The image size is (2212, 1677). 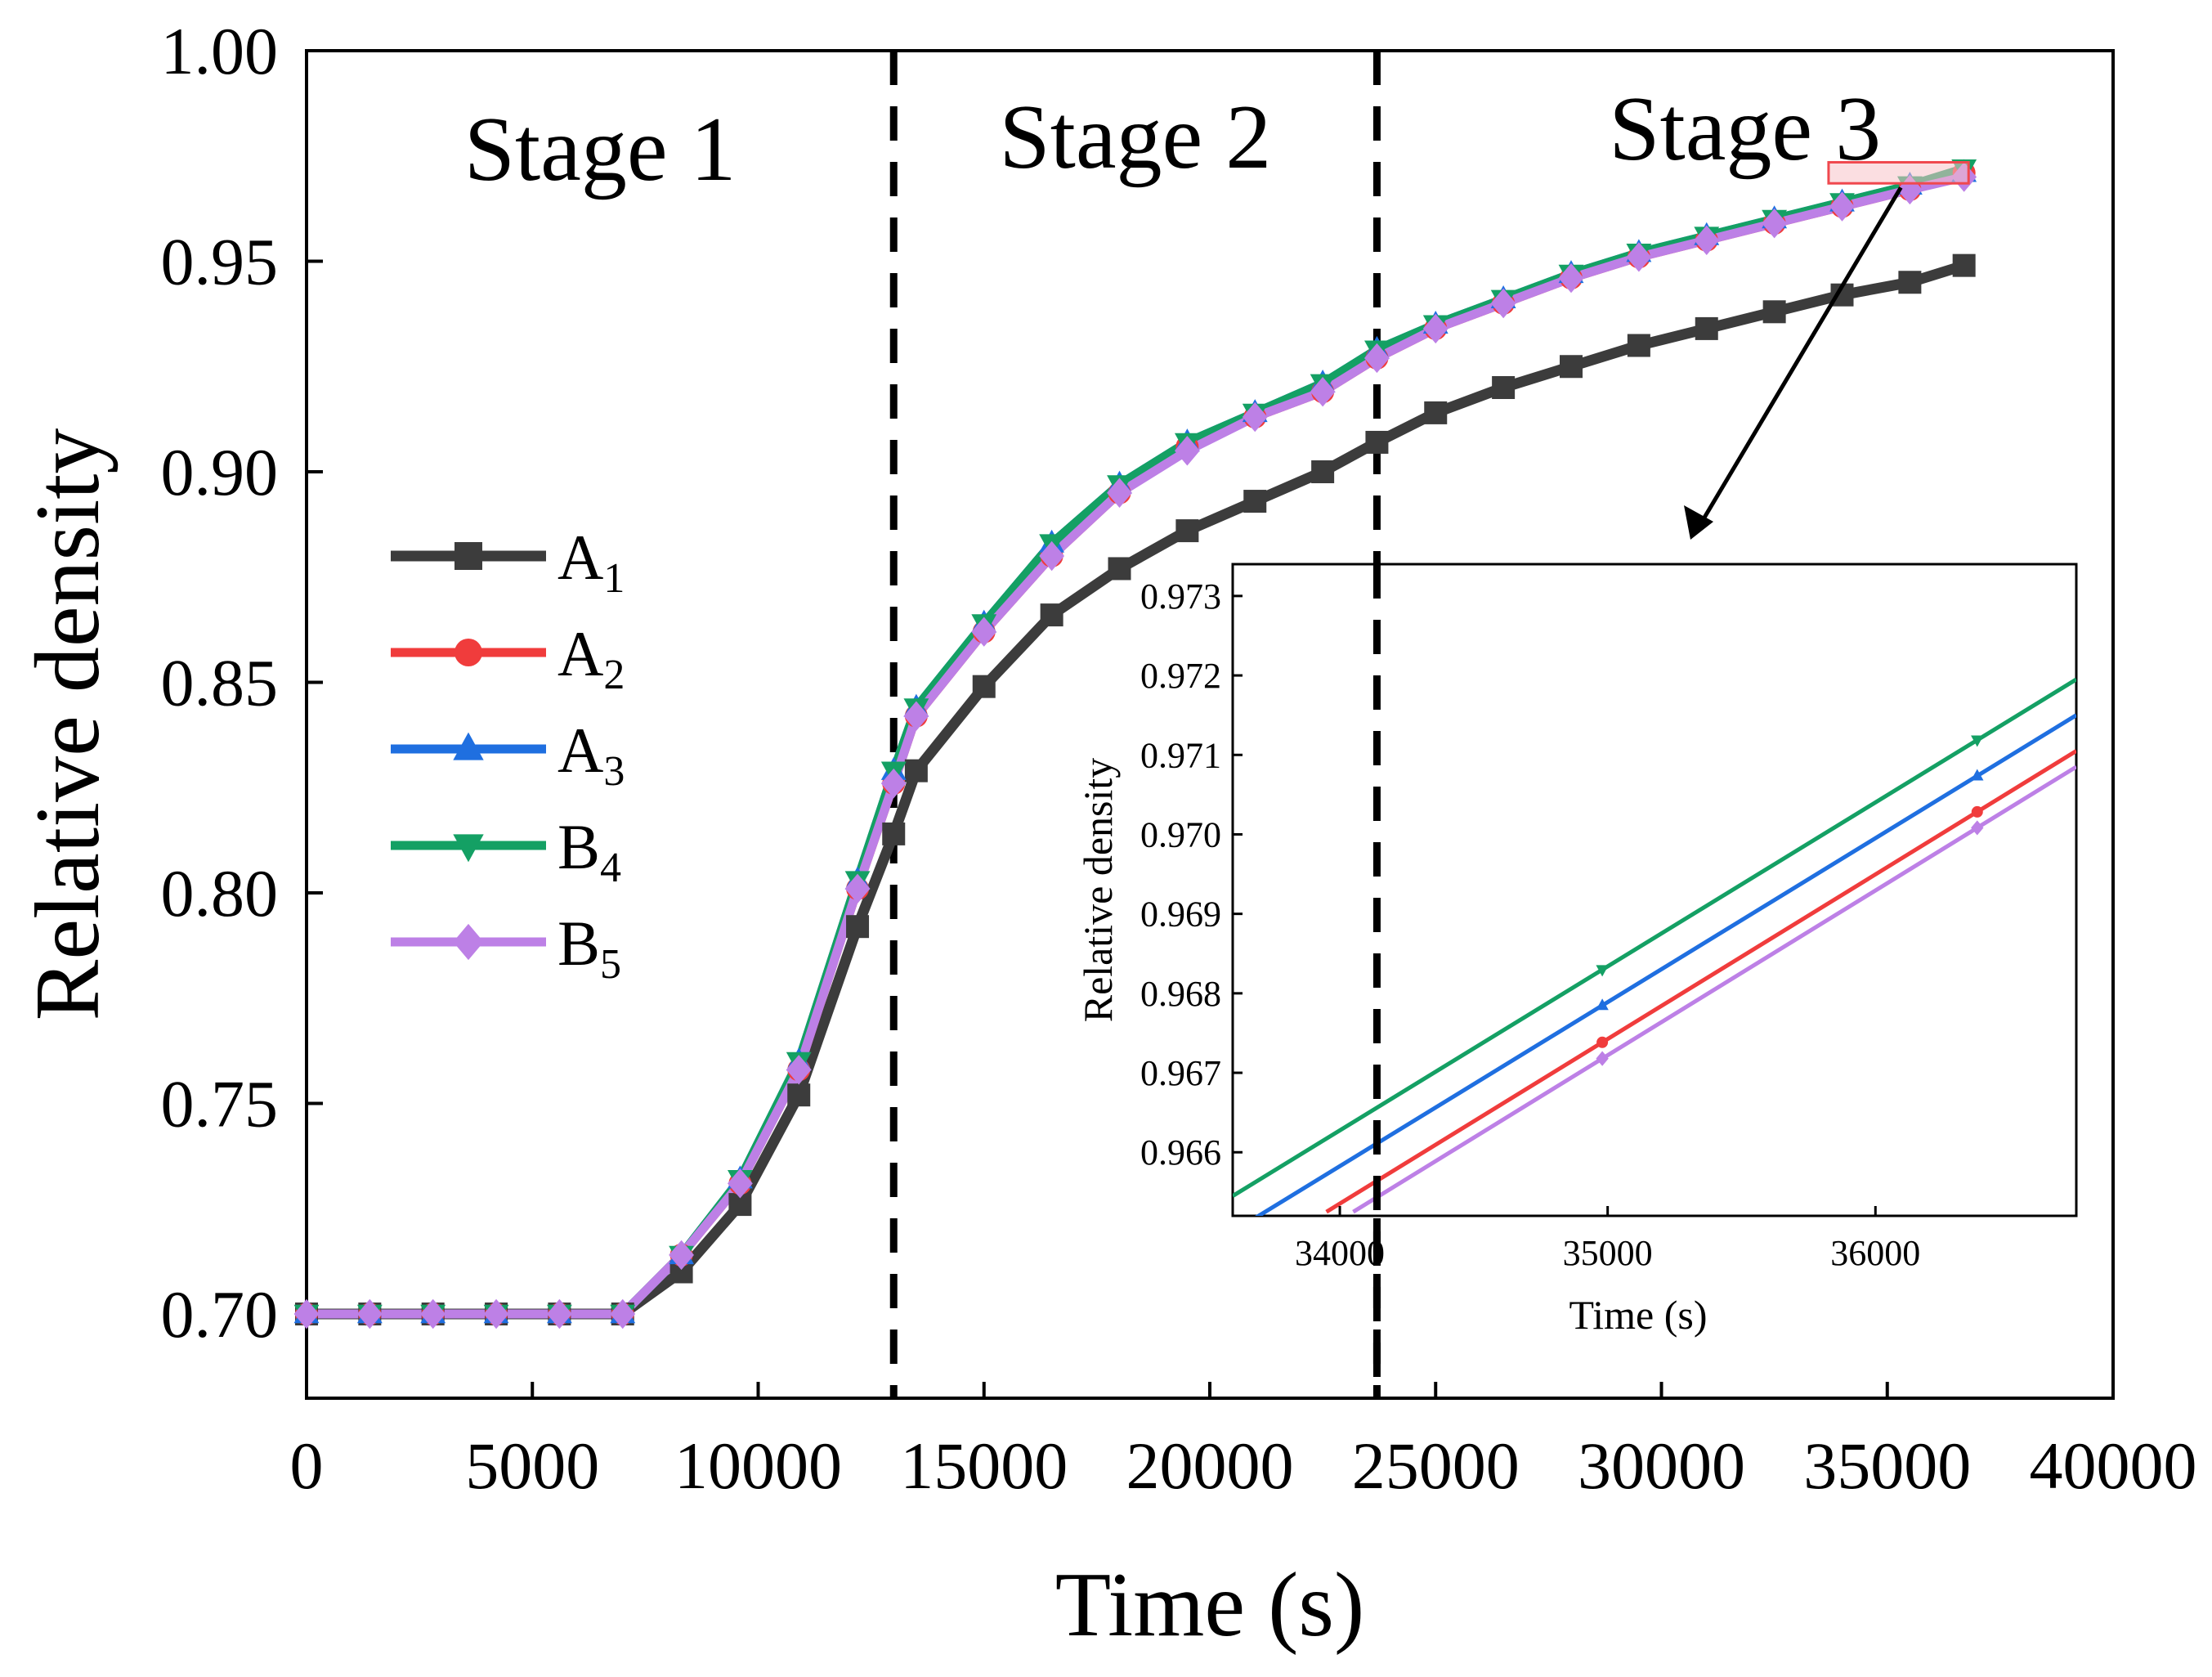 What do you see at coordinates (1180, 994) in the screenshot?
I see `inset-y-tick-label: 0.968` at bounding box center [1180, 994].